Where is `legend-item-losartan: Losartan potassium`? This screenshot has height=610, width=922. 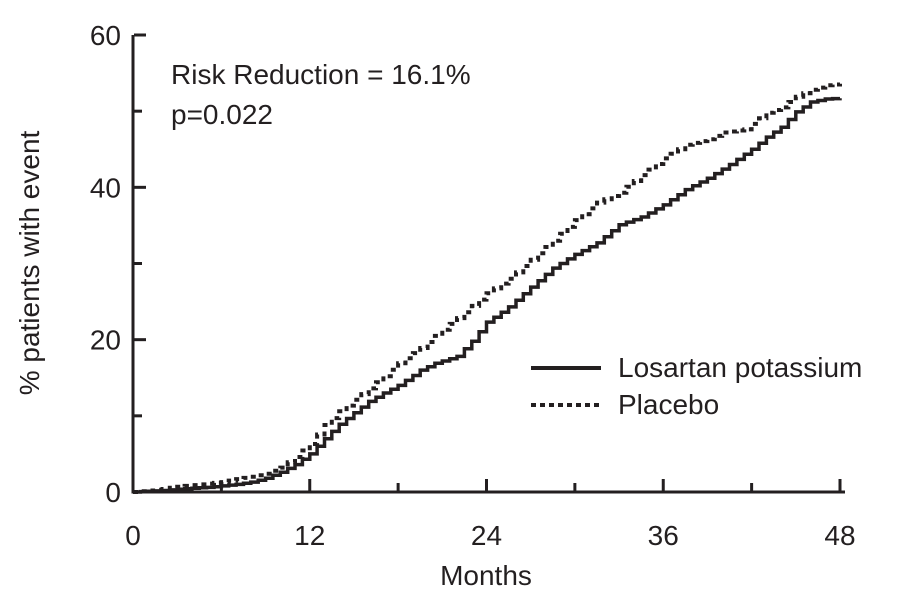
legend-item-losartan: Losartan potassium is located at coordinates (696, 367).